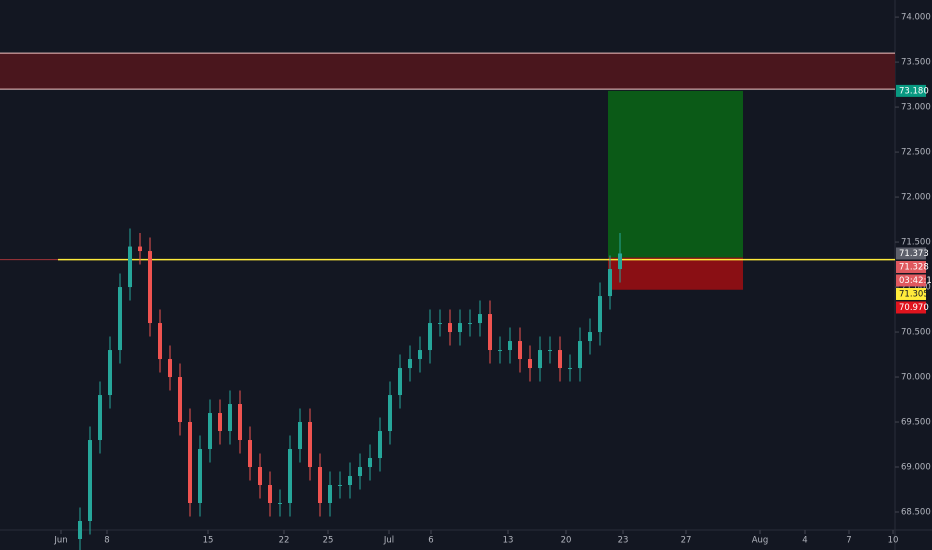 This screenshot has height=550, width=932. I want to click on countdown-label: 03:42:14, so click(915, 281).